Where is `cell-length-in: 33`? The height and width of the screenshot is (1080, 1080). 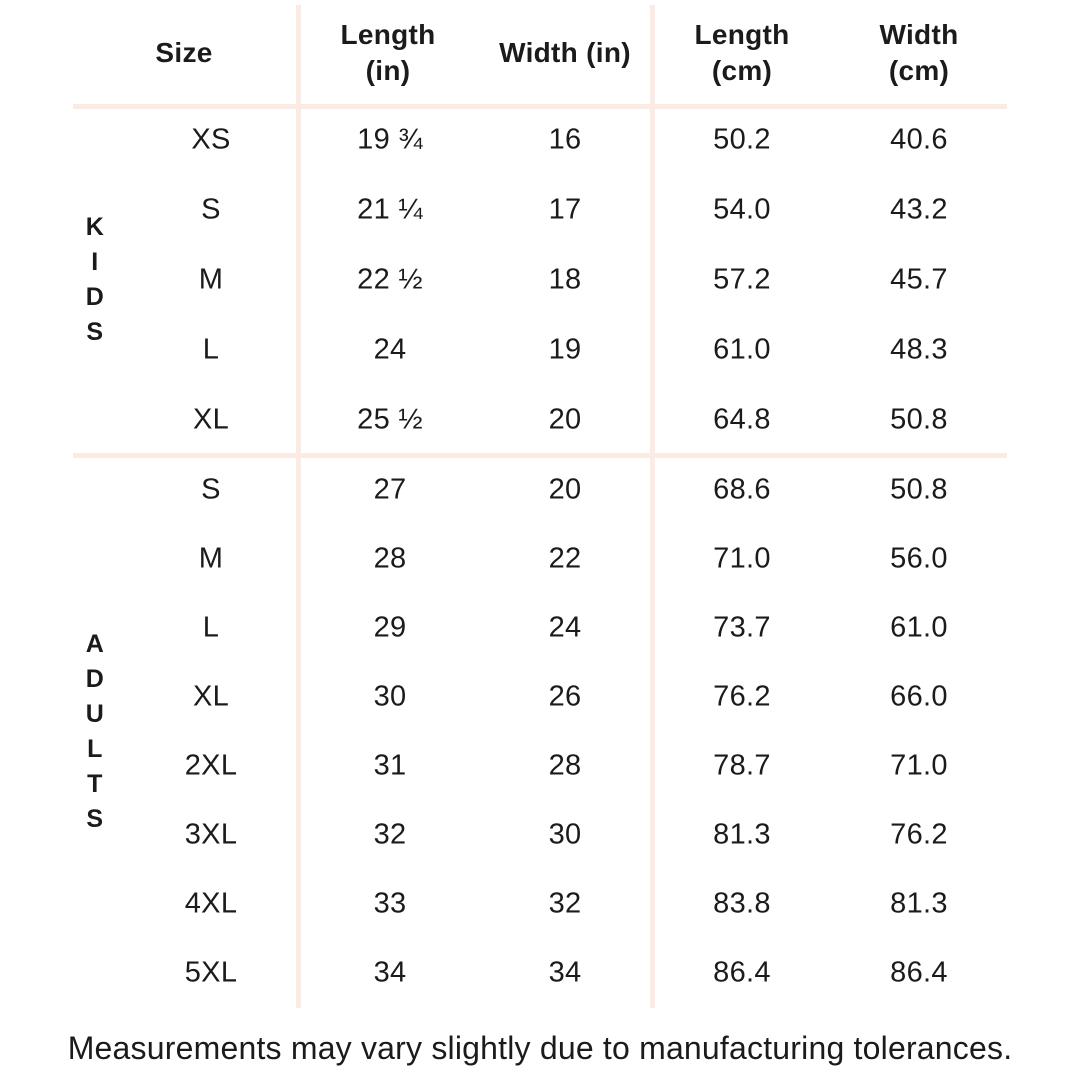 cell-length-in: 33 is located at coordinates (390, 903).